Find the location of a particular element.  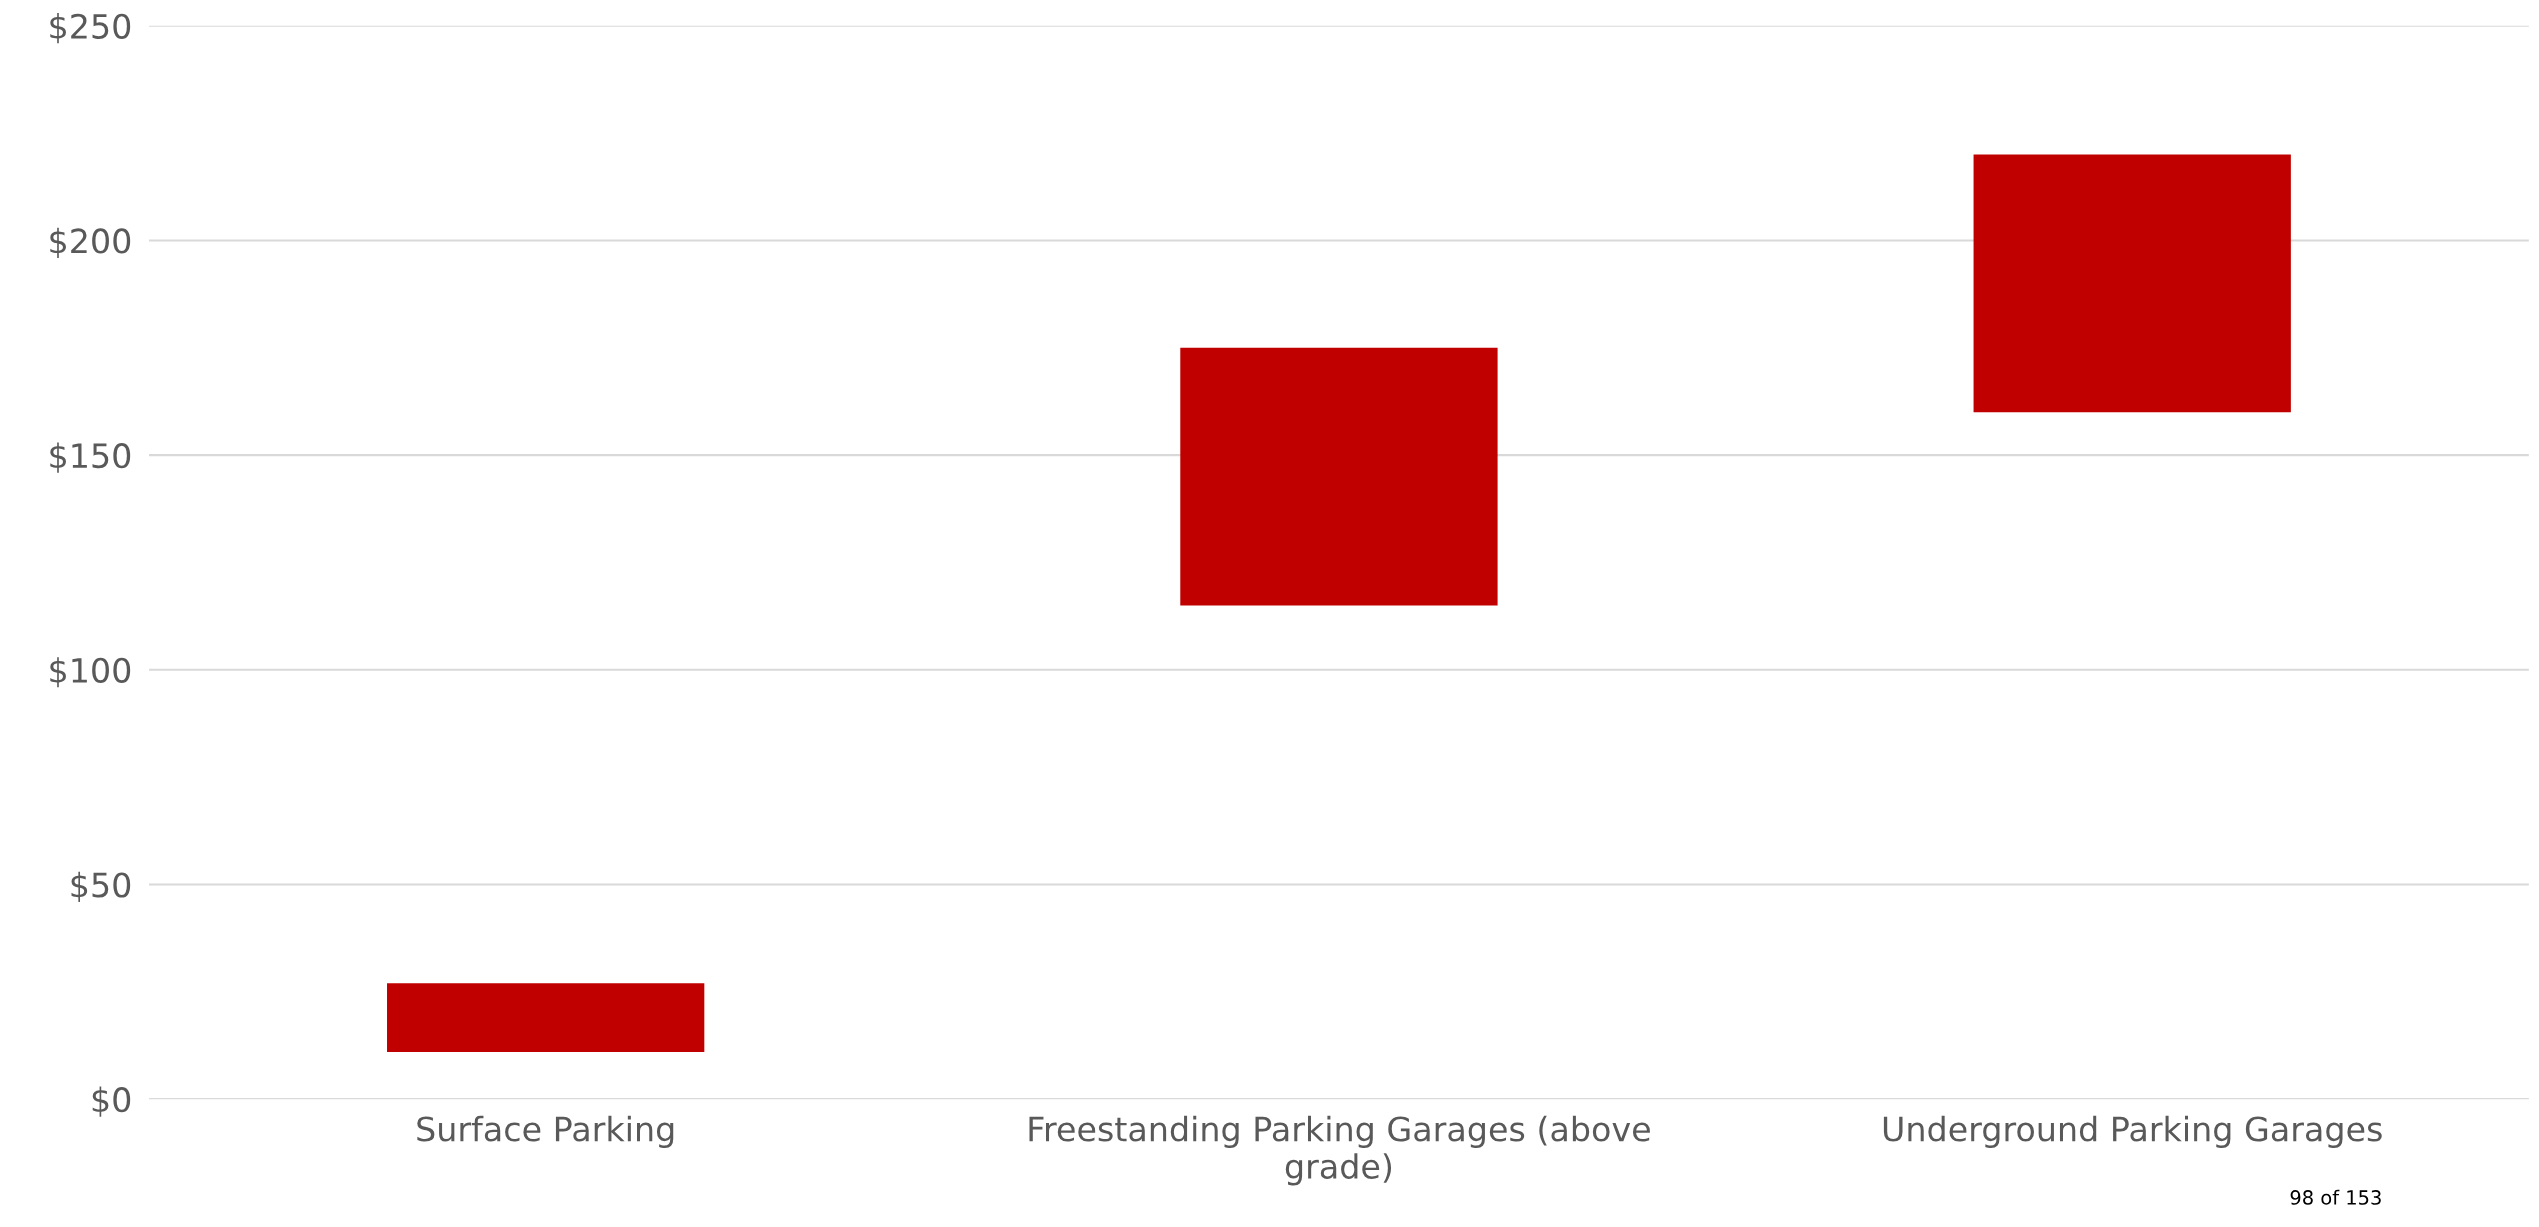

y-tick-label: $0 is located at coordinates (111, 1101).